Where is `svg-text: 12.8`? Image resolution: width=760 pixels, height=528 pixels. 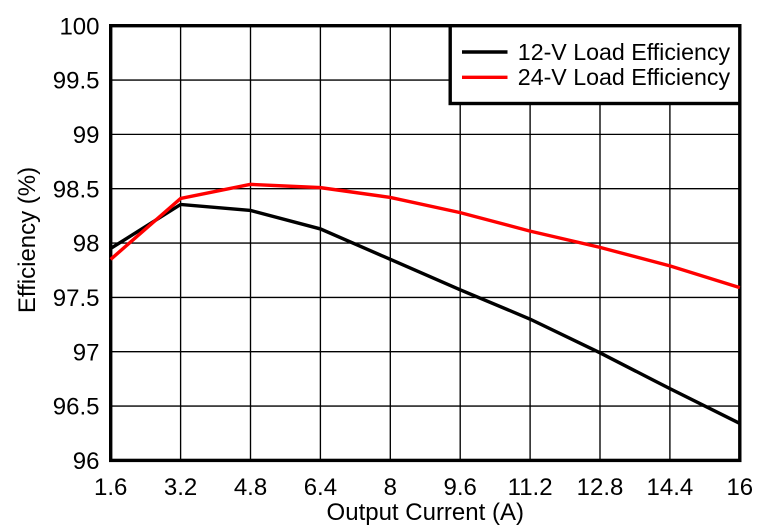 svg-text: 12.8 is located at coordinates (600, 487).